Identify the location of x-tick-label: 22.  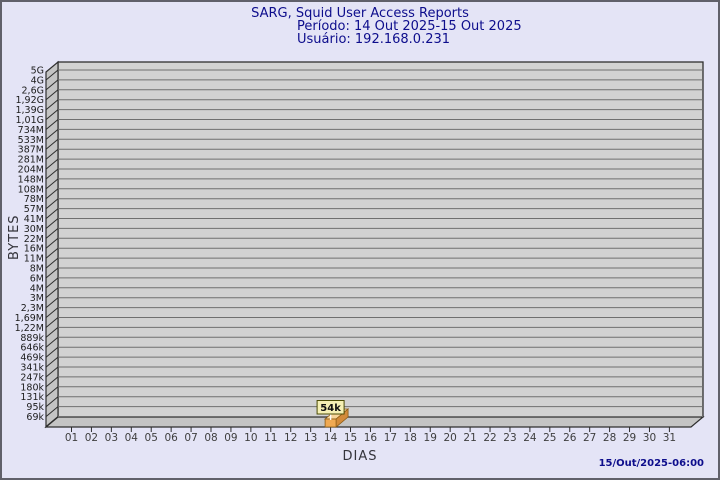
(489, 438).